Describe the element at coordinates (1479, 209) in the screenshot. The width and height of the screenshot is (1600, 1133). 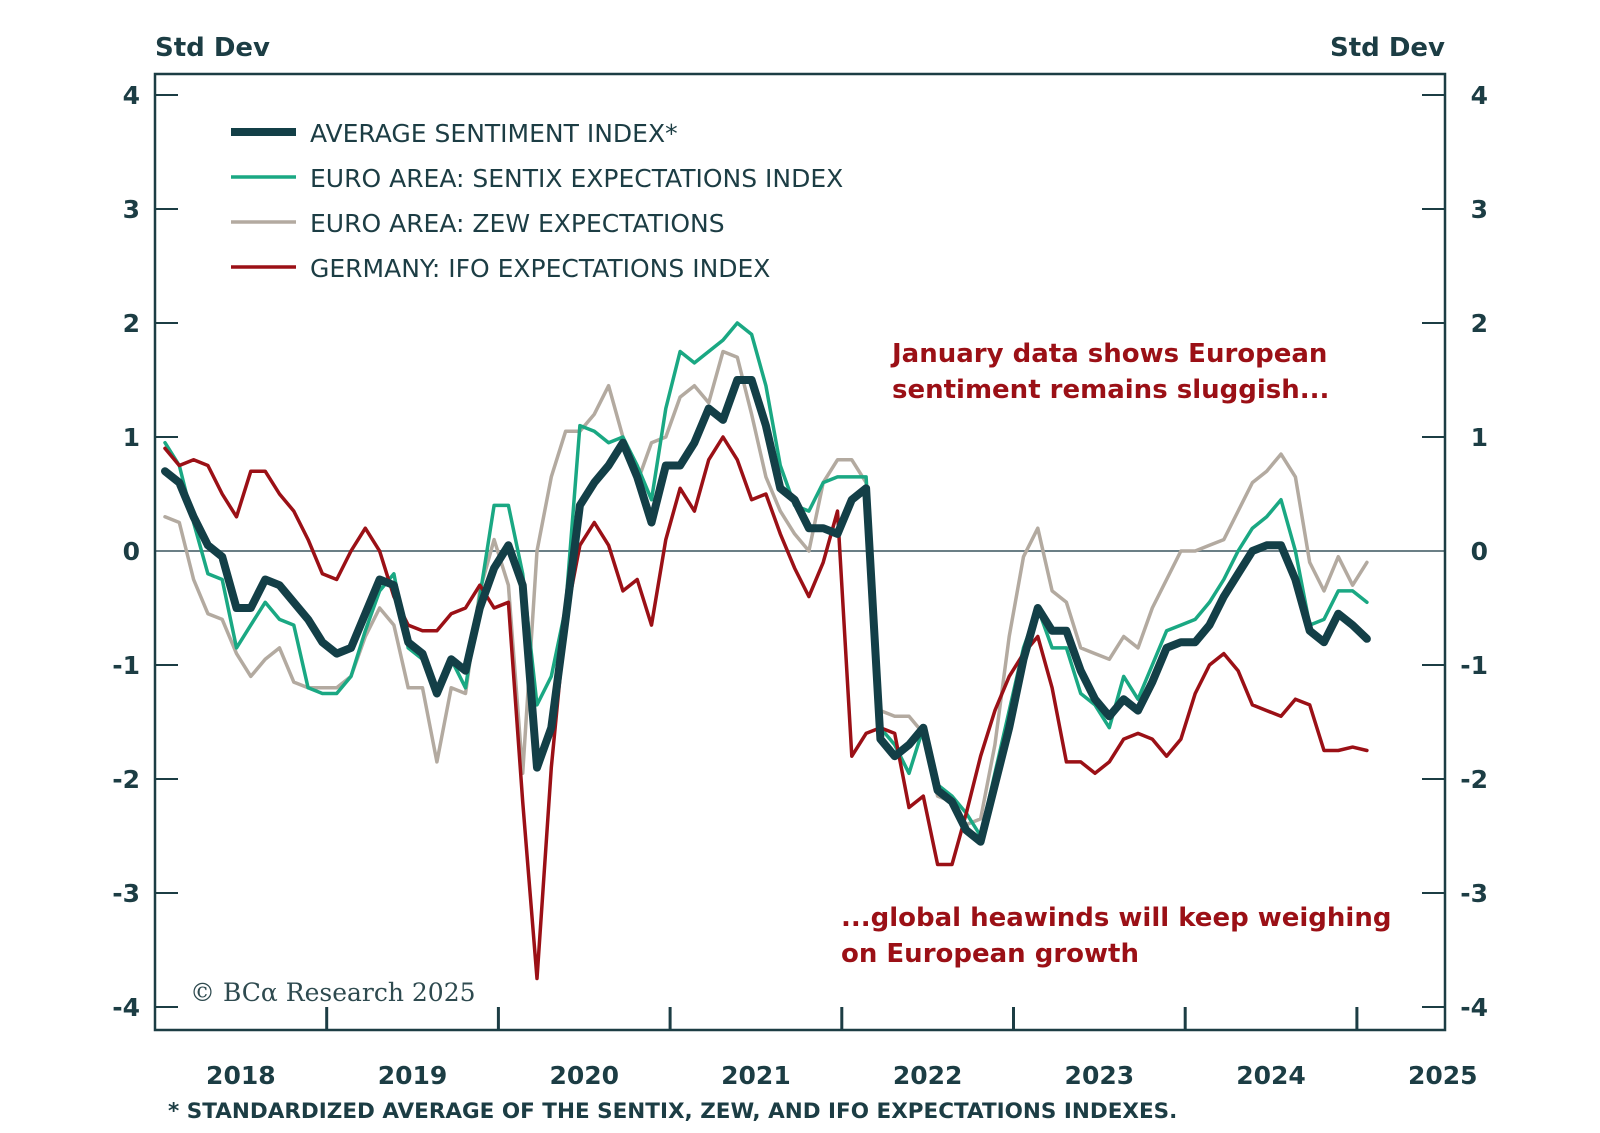
I see `y-tick-label-right: 3` at that location.